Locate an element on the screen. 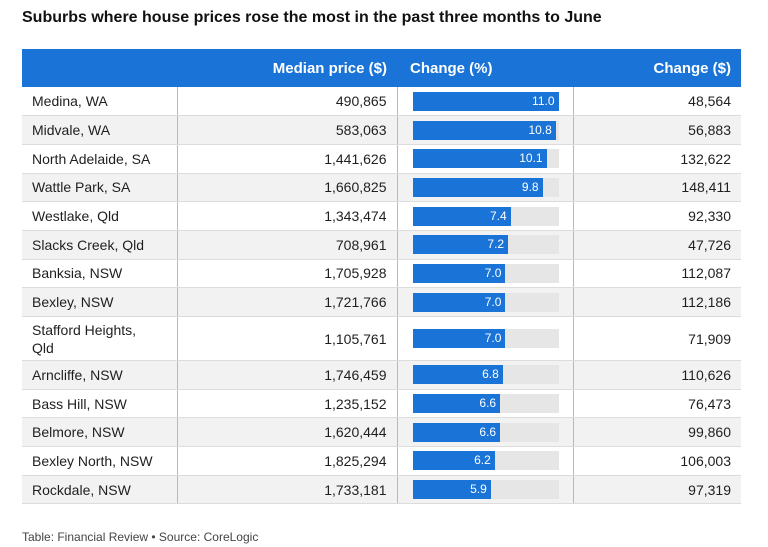 The image size is (768, 547). table-row: Bass Hill, NSW 1,235,152 6.6 76,473 is located at coordinates (381, 404).